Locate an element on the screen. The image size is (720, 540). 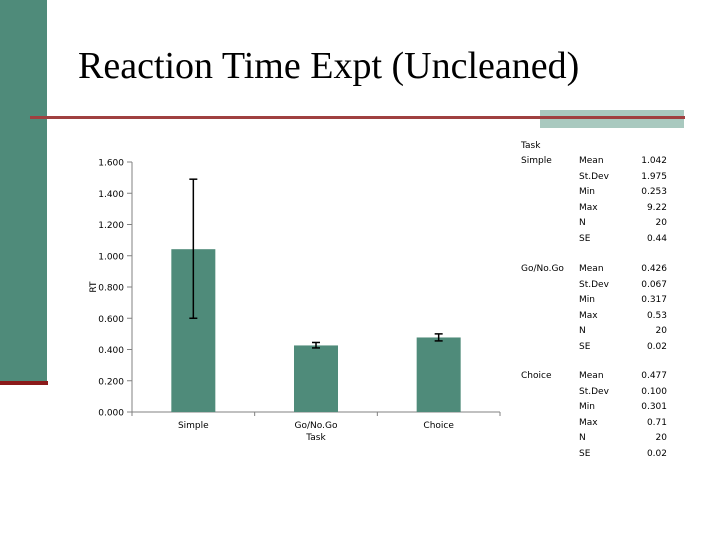
y-tick-label: 1.200 is located at coordinates (111, 226).